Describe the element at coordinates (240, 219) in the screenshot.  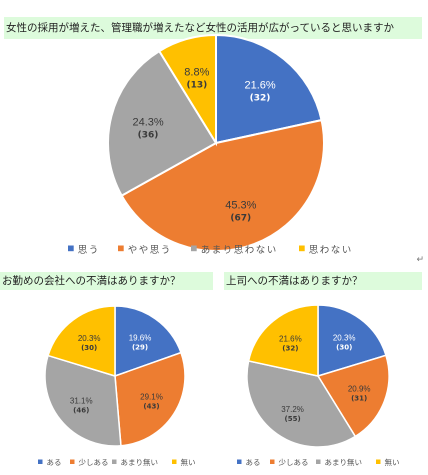
I see `chart-1-count-label-2: (67)` at that location.